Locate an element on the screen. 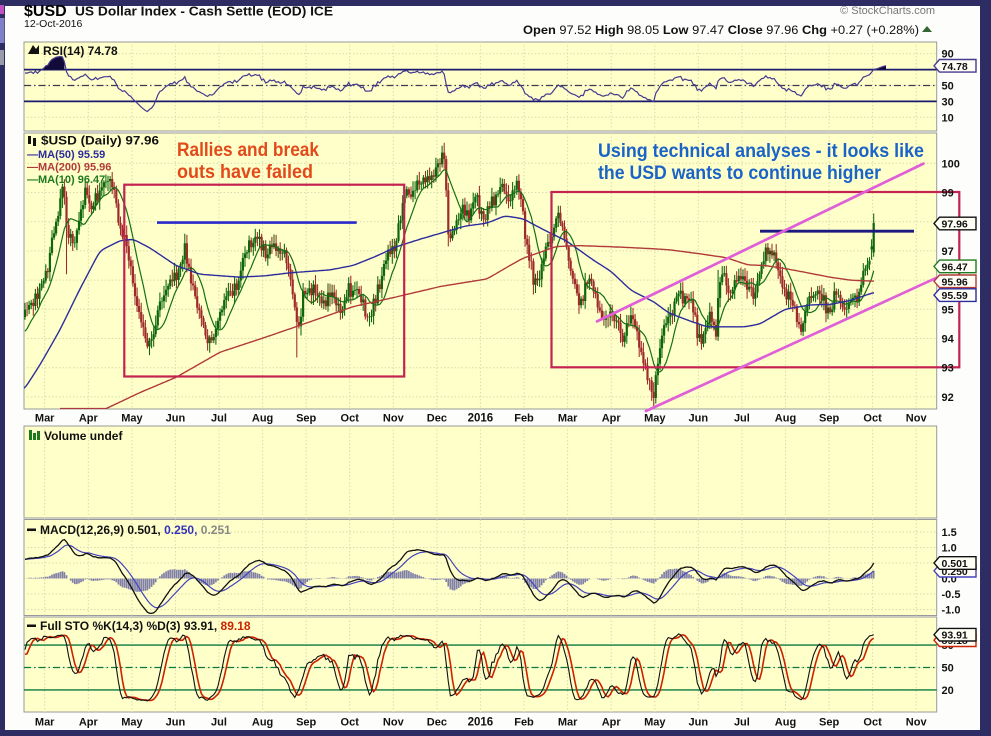  svg-text: 94 is located at coordinates (948, 340).